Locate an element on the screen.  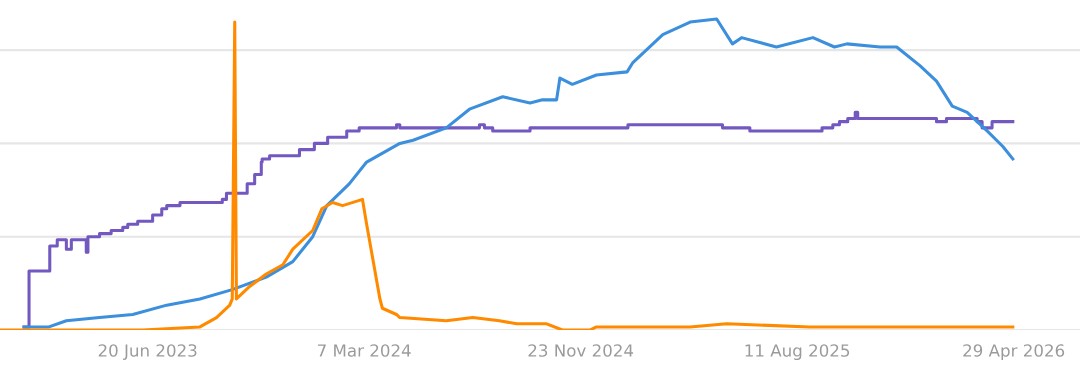
x-tick-label: 20 Jun 2023 is located at coordinates (147, 352).